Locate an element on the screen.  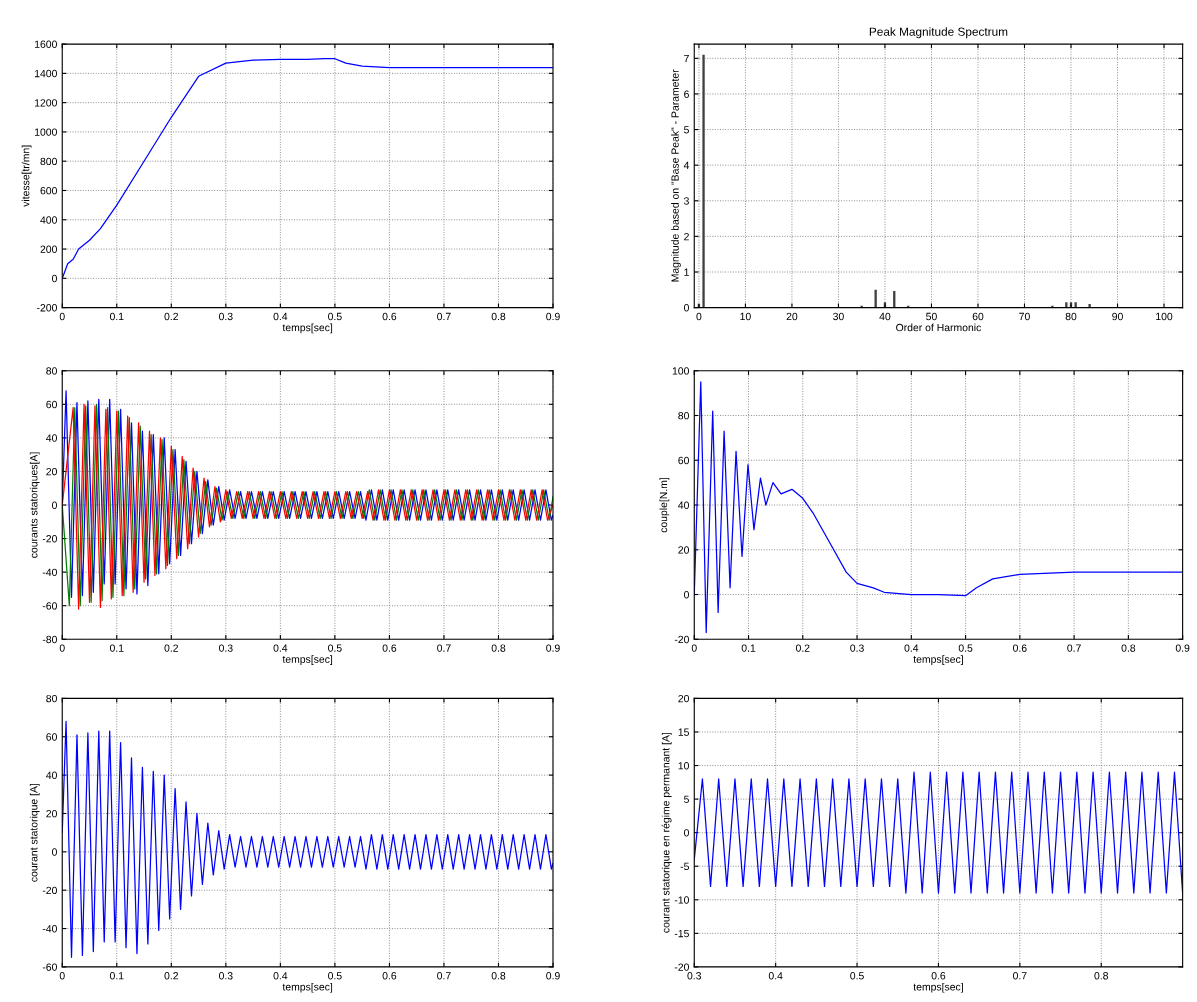
y-axis-title: courants statoriques[A] is located at coordinates (34, 505).